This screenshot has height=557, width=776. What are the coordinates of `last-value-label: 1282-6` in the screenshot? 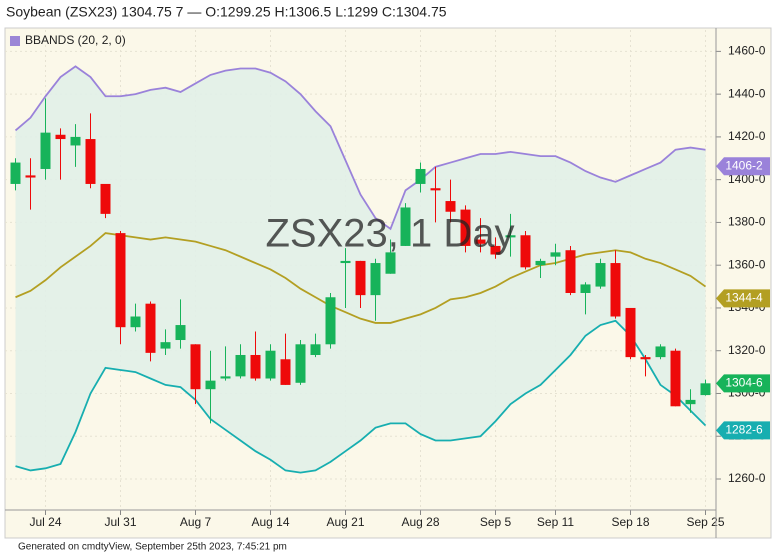 It's located at (744, 430).